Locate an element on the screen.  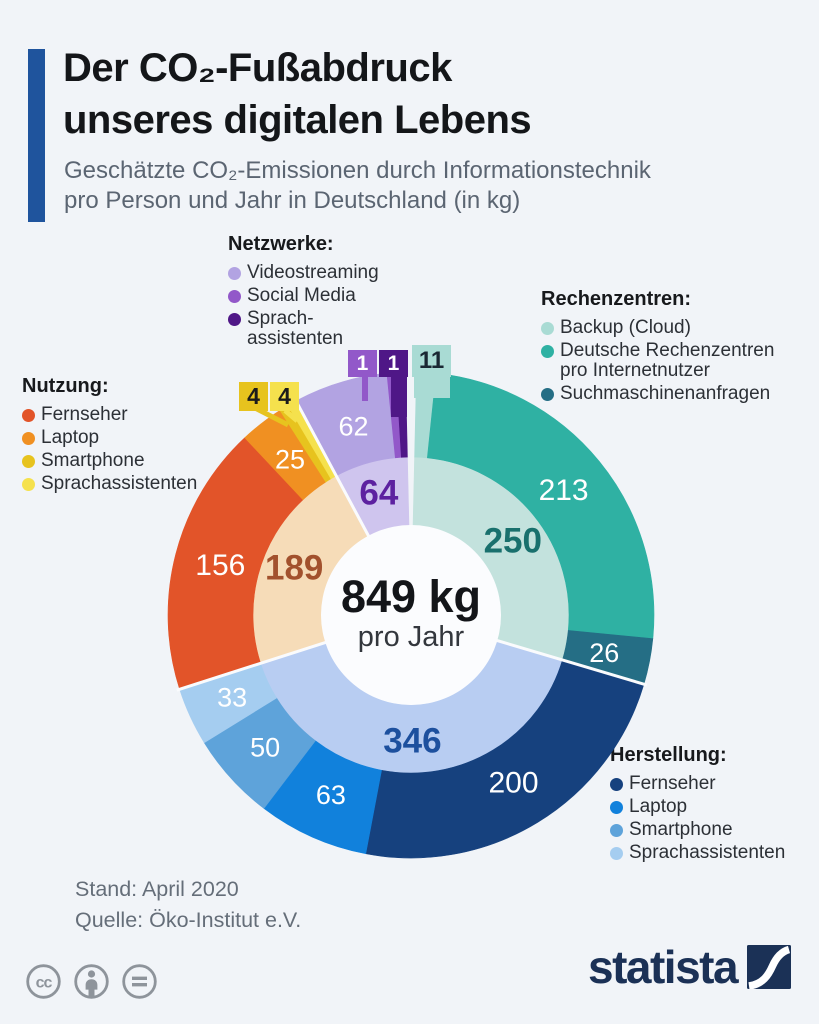
group-subtotal-label: 64 is located at coordinates (378, 493).